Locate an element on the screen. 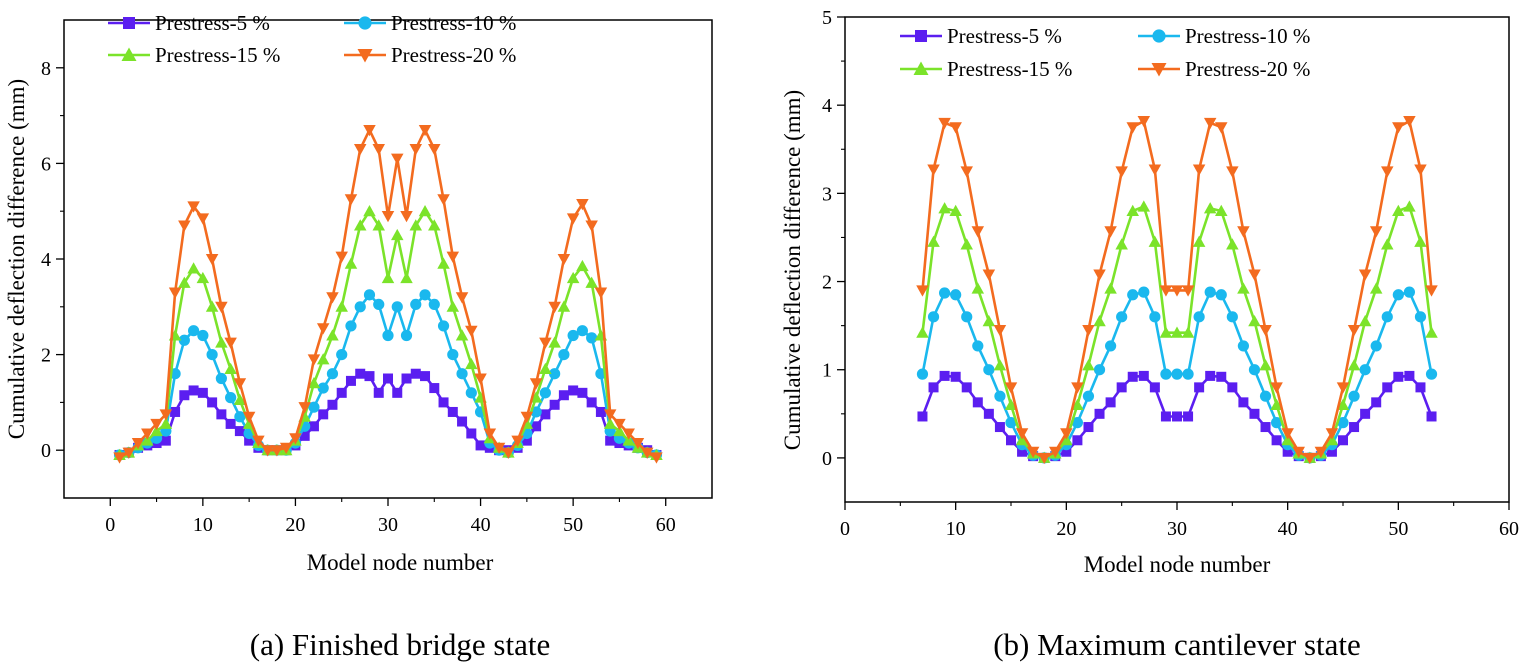 This screenshot has width=1524, height=669. x-tick-label: 50 is located at coordinates (573, 525).